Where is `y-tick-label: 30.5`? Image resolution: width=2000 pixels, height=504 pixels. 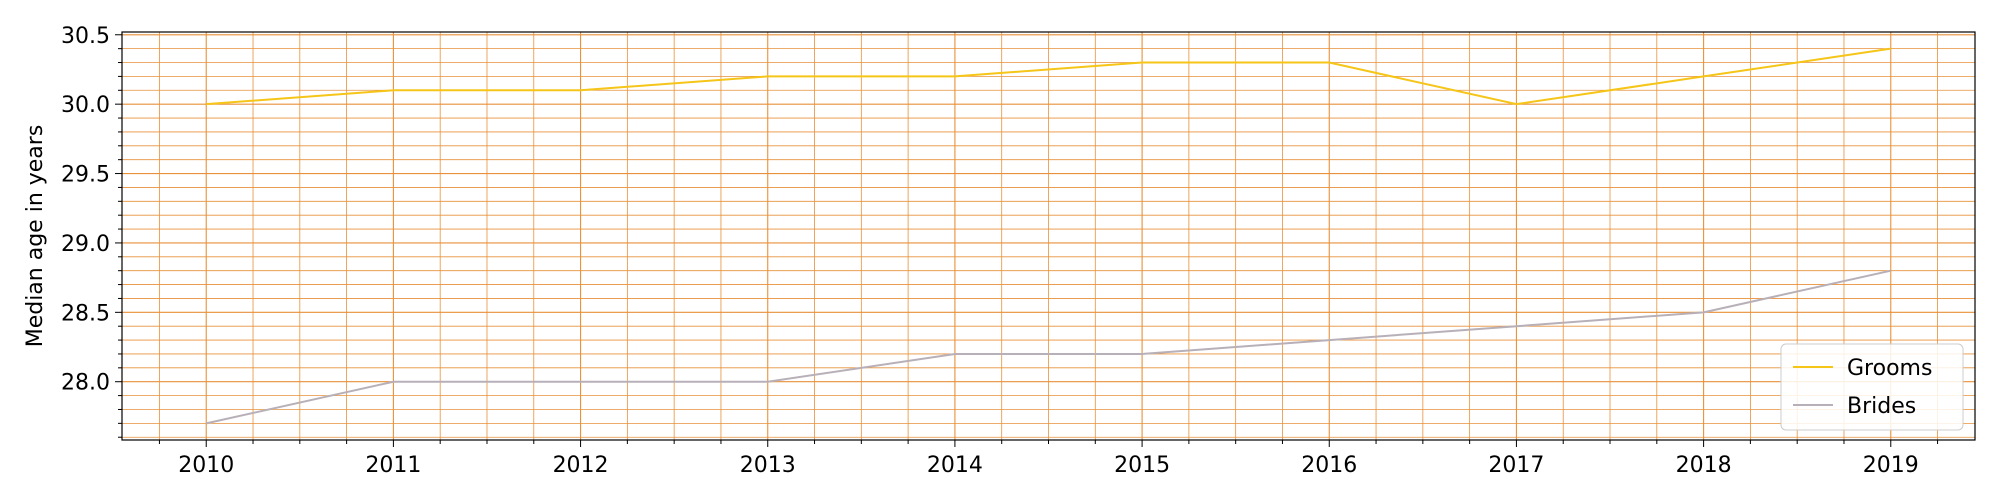
y-tick-label: 30.5 is located at coordinates (85, 36).